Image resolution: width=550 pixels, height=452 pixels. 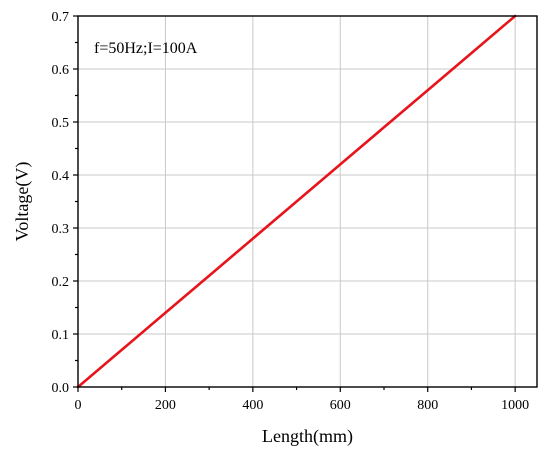 What do you see at coordinates (22, 202) in the screenshot?
I see `y-axis-title: Voltage(V)` at bounding box center [22, 202].